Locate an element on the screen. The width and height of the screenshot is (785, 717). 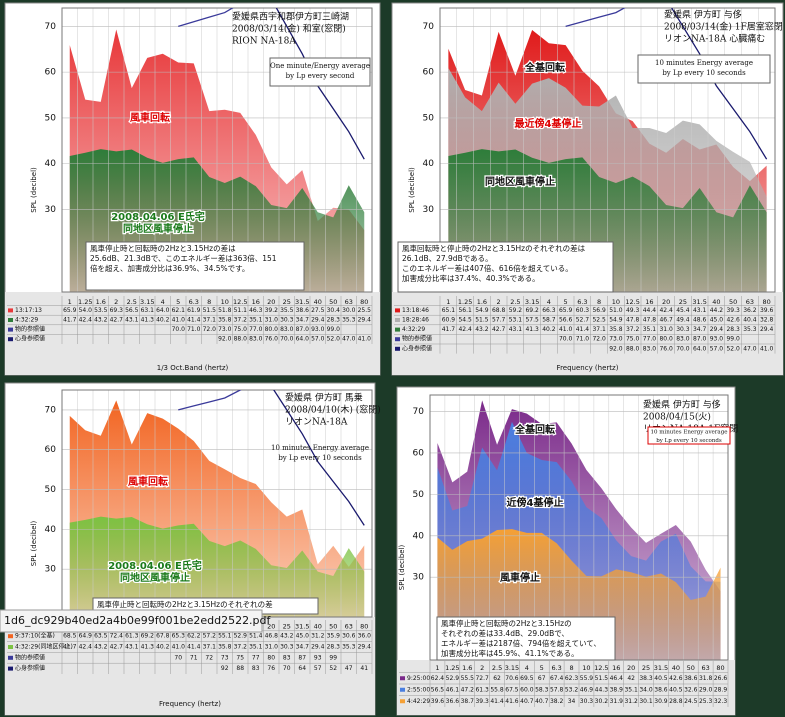
table-value: 76.0 is located at coordinates (666, 348).